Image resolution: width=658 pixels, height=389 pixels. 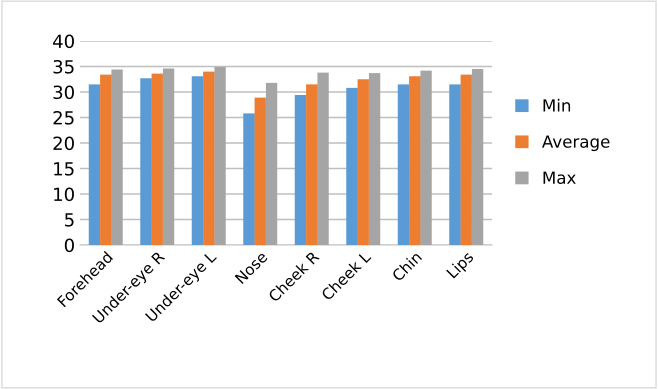 What do you see at coordinates (63, 143) in the screenshot?
I see `y-tick-label: 20` at bounding box center [63, 143].